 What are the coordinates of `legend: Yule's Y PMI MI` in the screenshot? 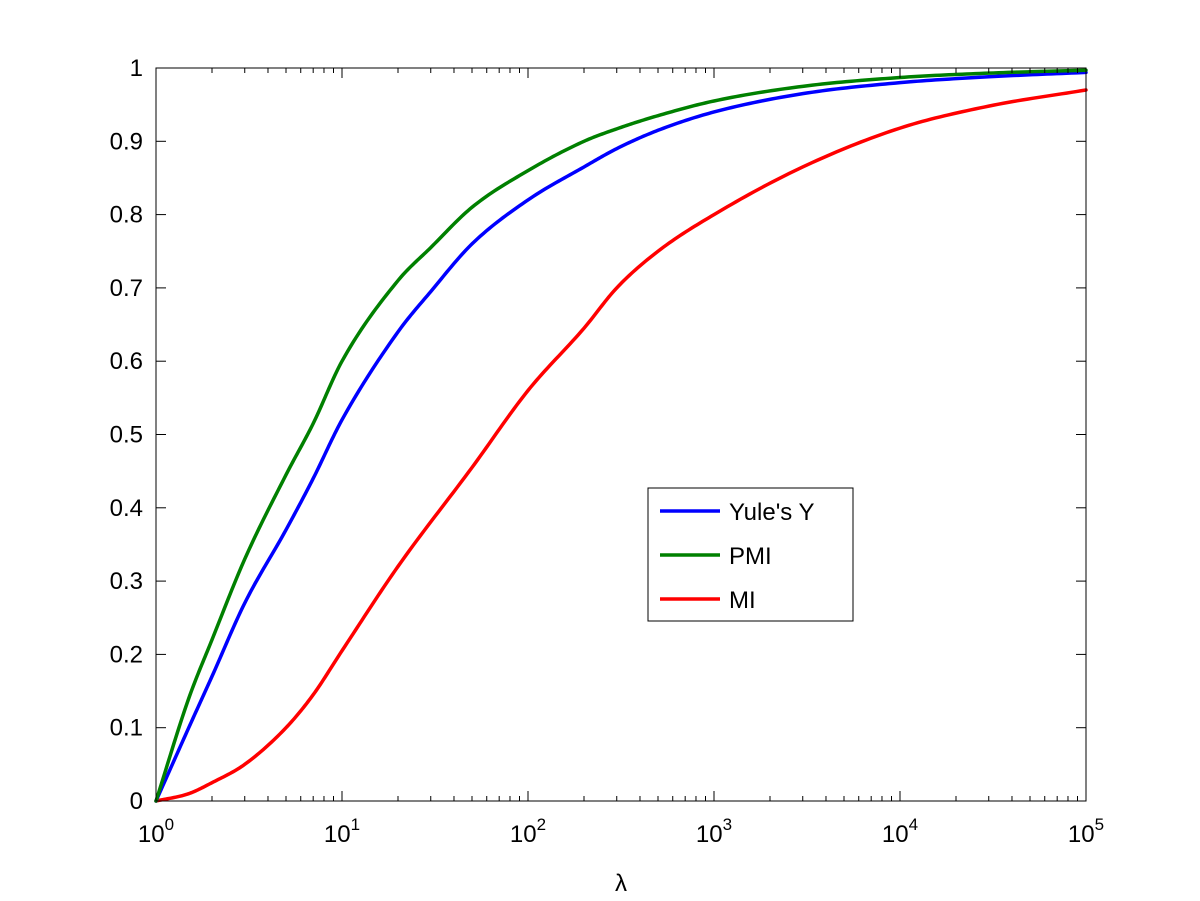 It's located at (750, 554).